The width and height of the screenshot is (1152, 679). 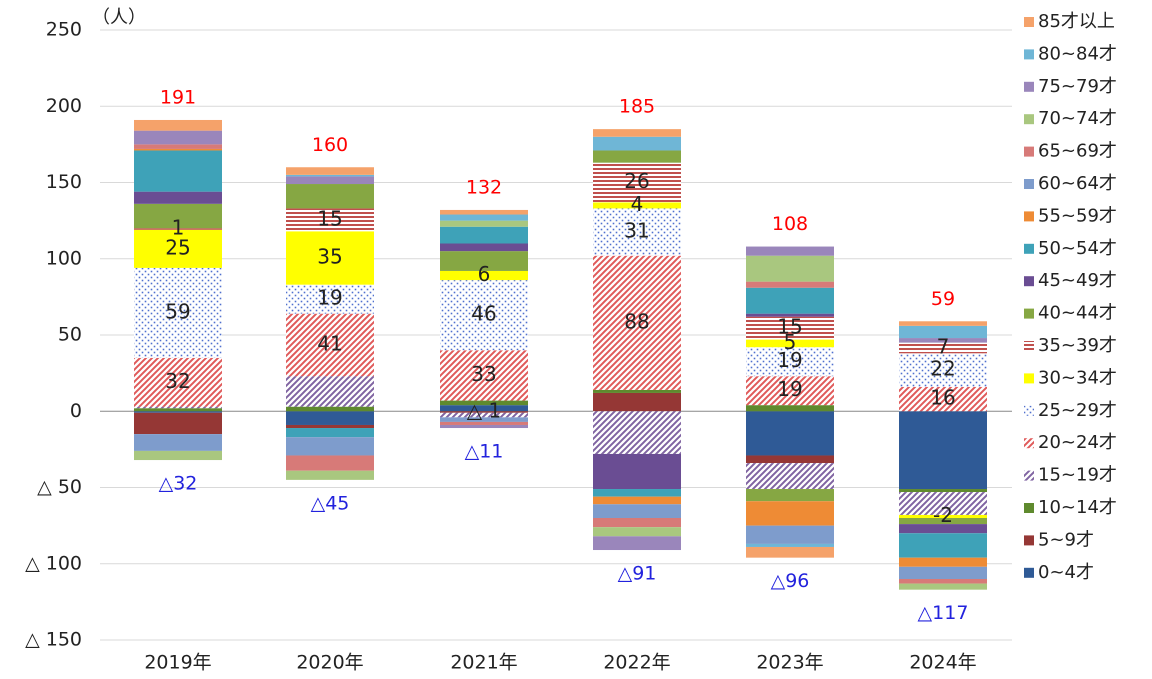 I want to click on positive-total: 59, so click(x=943, y=299).